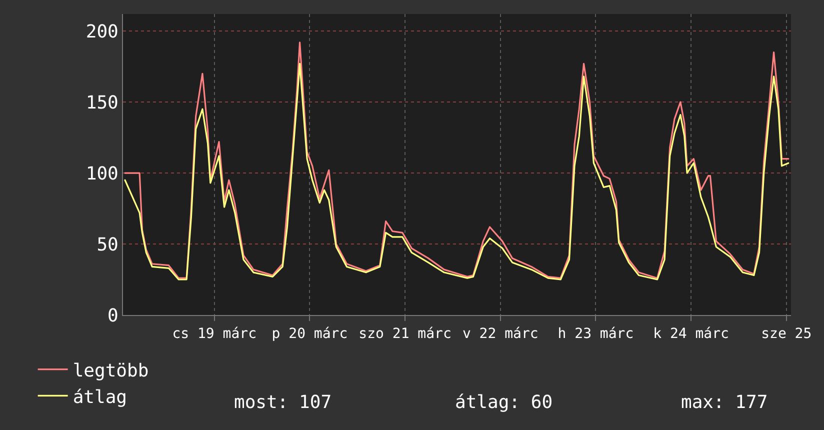 This screenshot has width=824, height=430. I want to click on x-tick-label: sze 25, so click(786, 334).